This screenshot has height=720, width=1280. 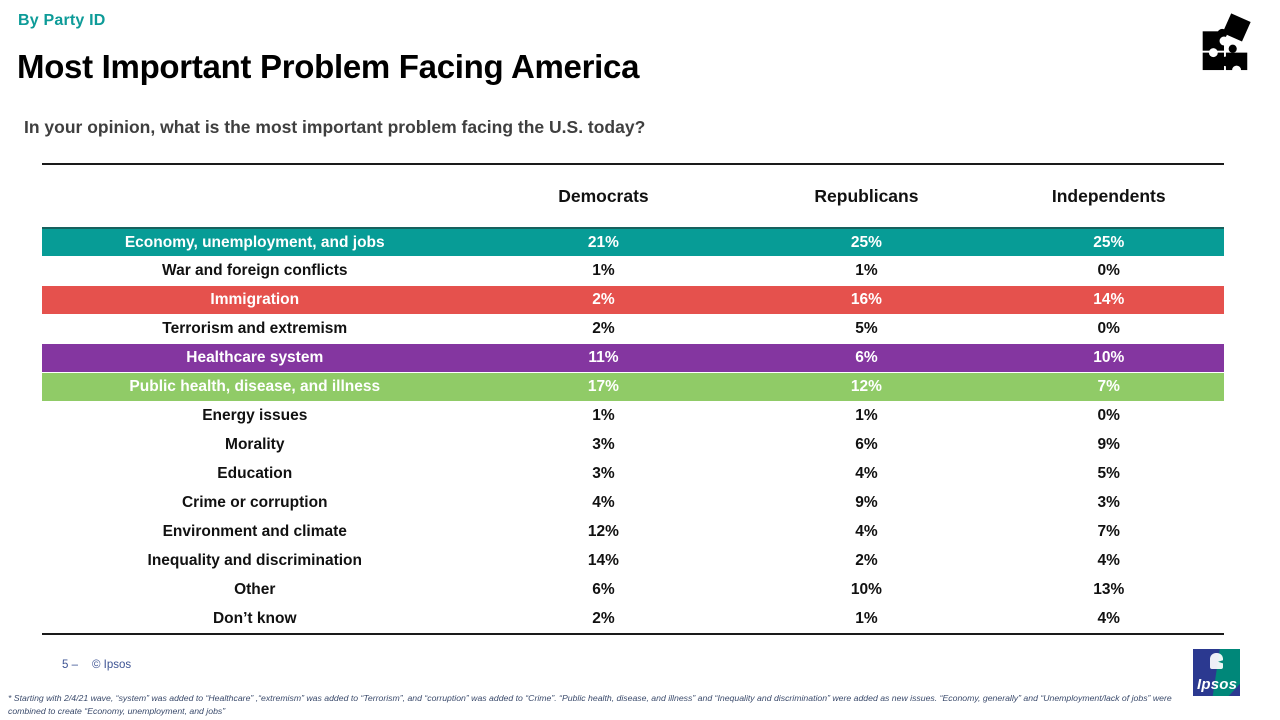 What do you see at coordinates (633, 618) in the screenshot?
I see `table-row: Don’t know 2% 1% 4%` at bounding box center [633, 618].